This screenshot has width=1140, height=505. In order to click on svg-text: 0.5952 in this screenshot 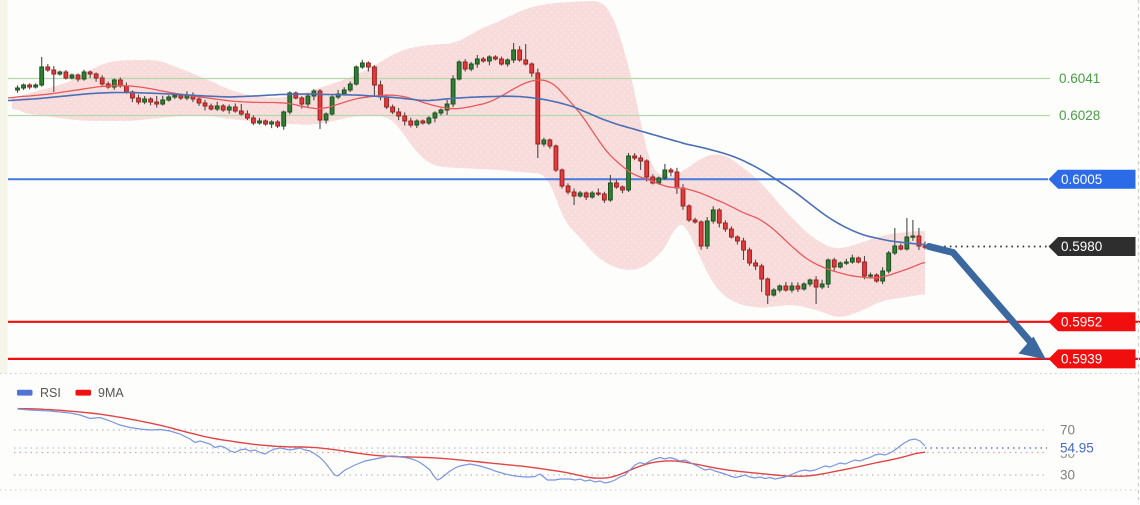, I will do `click(1081, 322)`.